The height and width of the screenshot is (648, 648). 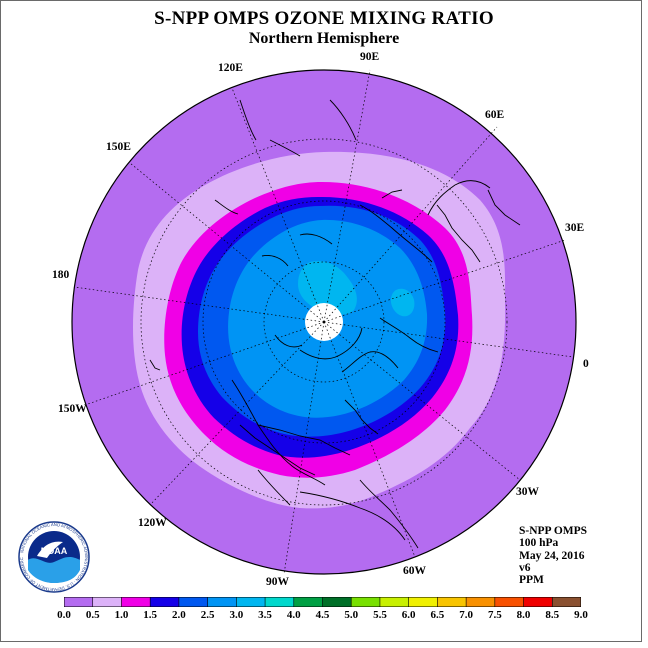 What do you see at coordinates (586, 364) in the screenshot?
I see `lon-label-0: 0` at bounding box center [586, 364].